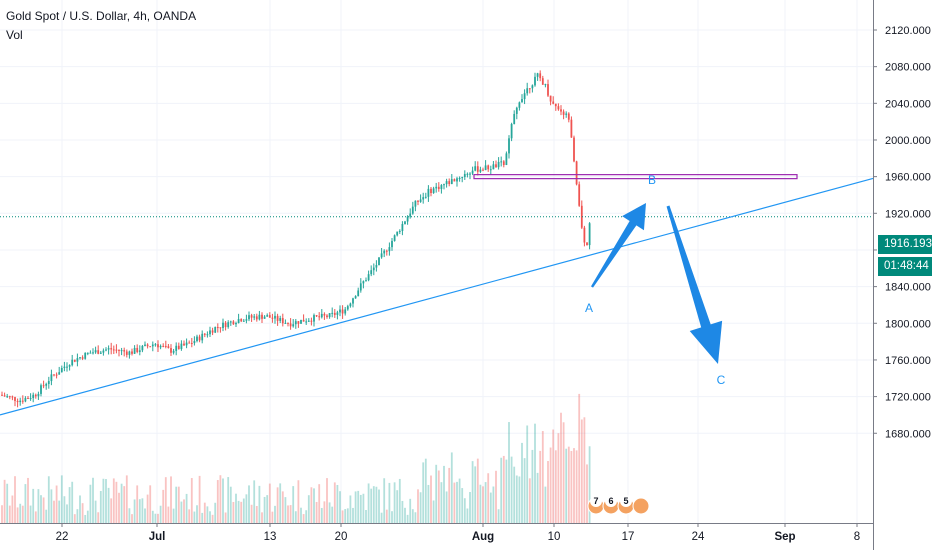  I want to click on symbol-title: Gold Spot / U.S. Dollar, 4h, OANDA, so click(101, 16).